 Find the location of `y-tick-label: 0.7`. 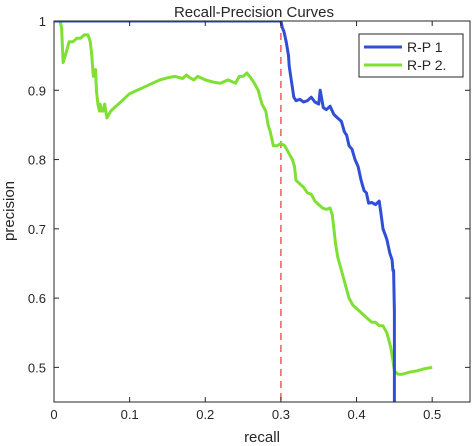

y-tick-label: 0.7 is located at coordinates (37, 229).